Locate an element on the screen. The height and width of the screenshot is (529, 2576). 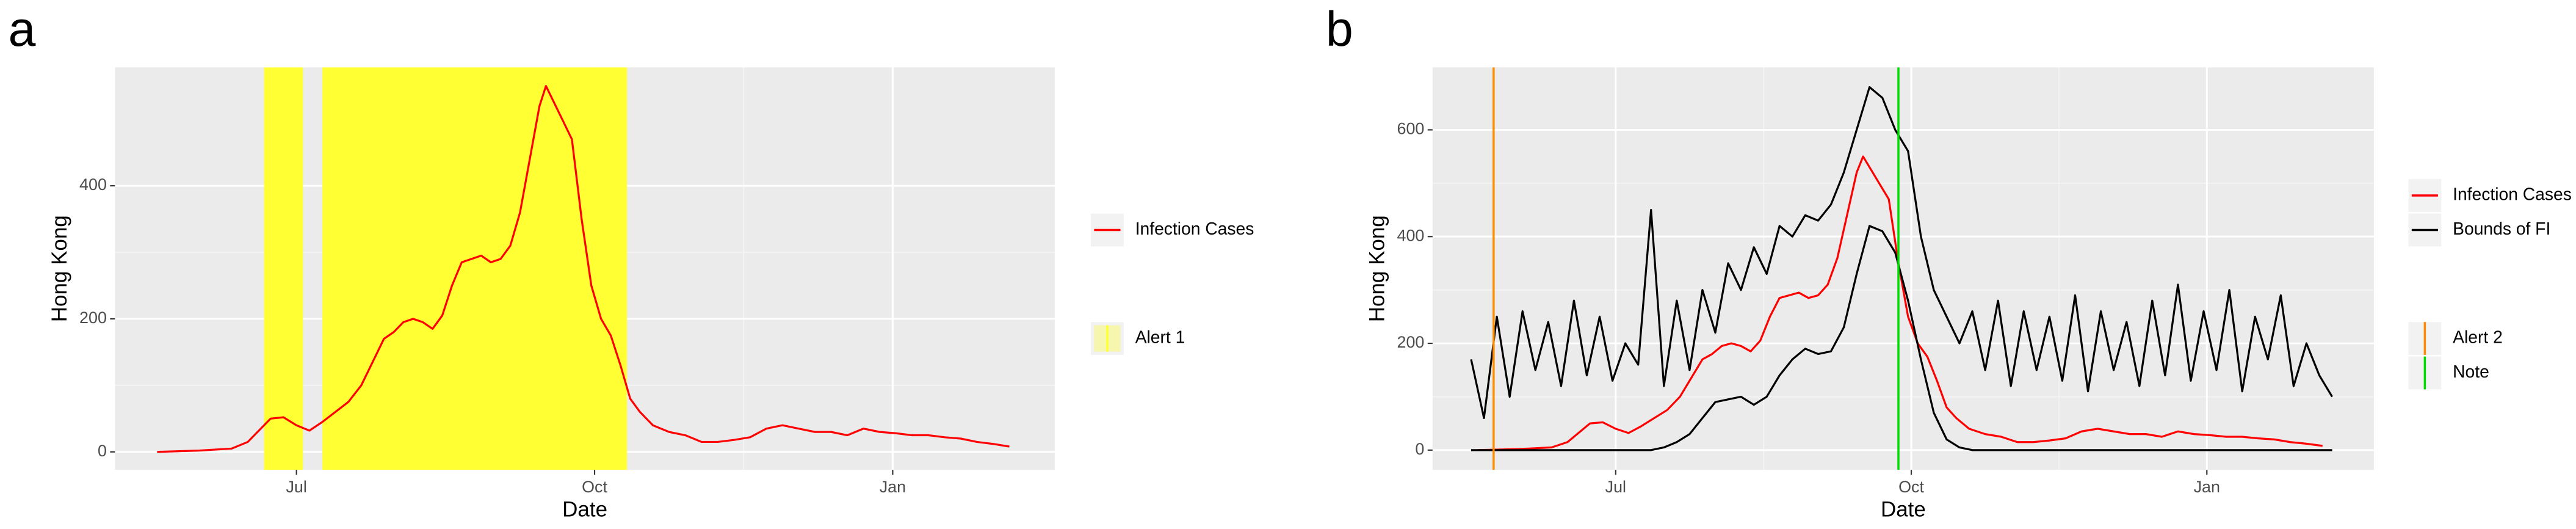
series-line is located at coordinates (1901, 338).